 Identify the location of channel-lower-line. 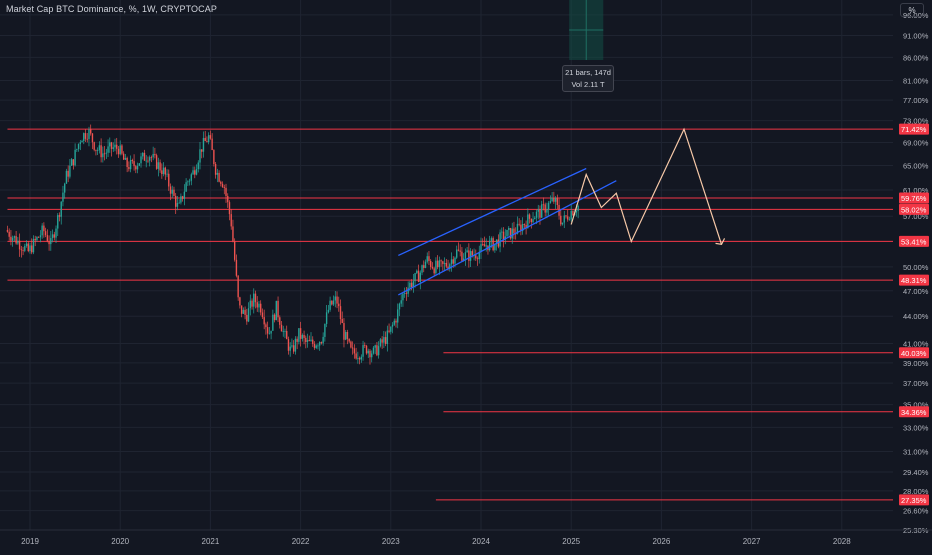
(507, 238).